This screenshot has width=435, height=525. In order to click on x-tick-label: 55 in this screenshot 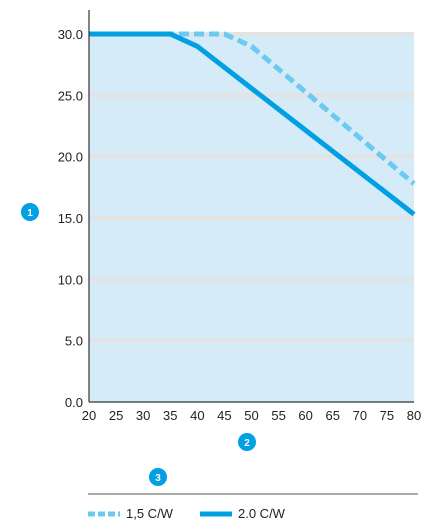, I will do `click(278, 415)`.